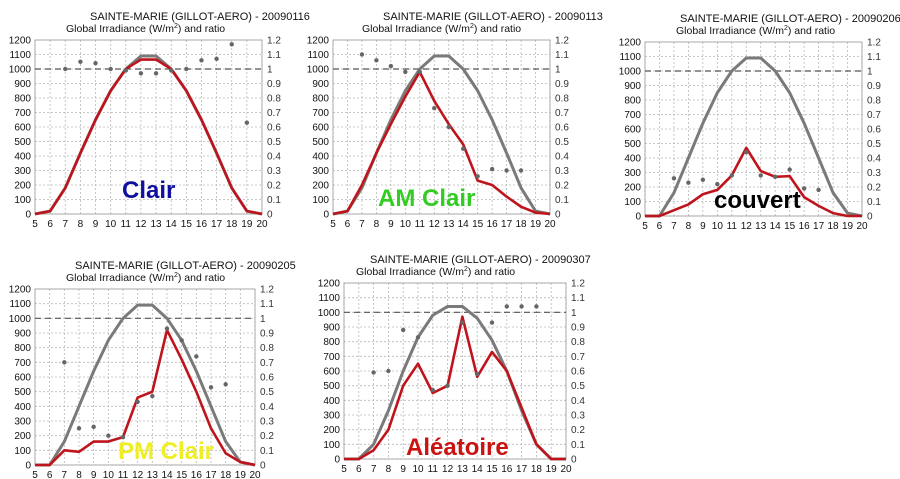  What do you see at coordinates (267, 451) in the screenshot?
I see `y-right-tick-label: 0.1` at bounding box center [267, 451].